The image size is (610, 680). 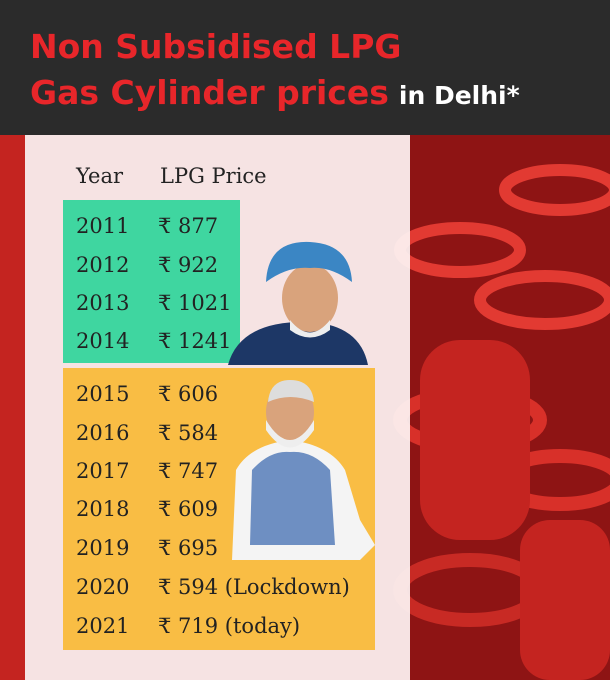 What do you see at coordinates (102, 587) in the screenshot?
I see `year-cell: 2020` at bounding box center [102, 587].